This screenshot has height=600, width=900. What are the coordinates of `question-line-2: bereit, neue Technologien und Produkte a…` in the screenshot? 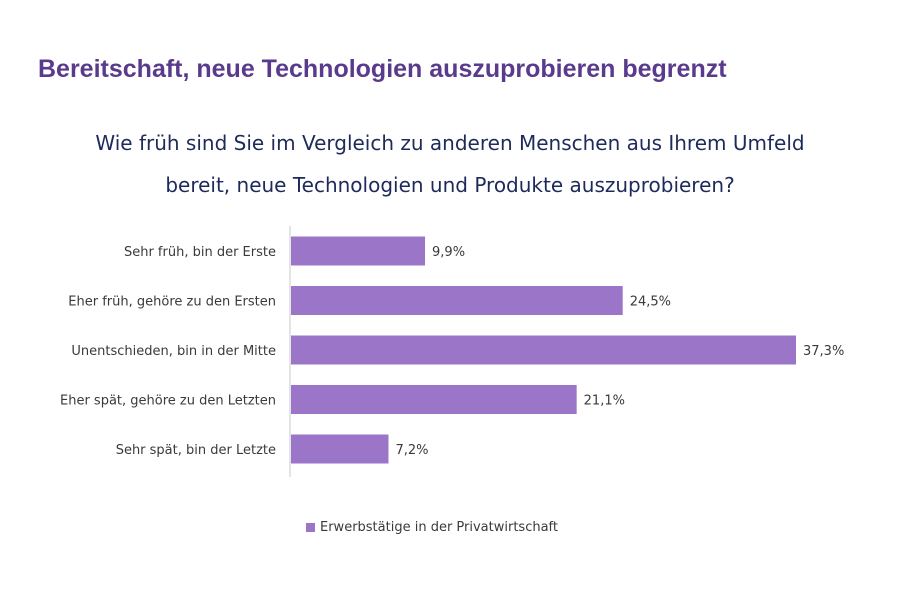 It's located at (450, 185).